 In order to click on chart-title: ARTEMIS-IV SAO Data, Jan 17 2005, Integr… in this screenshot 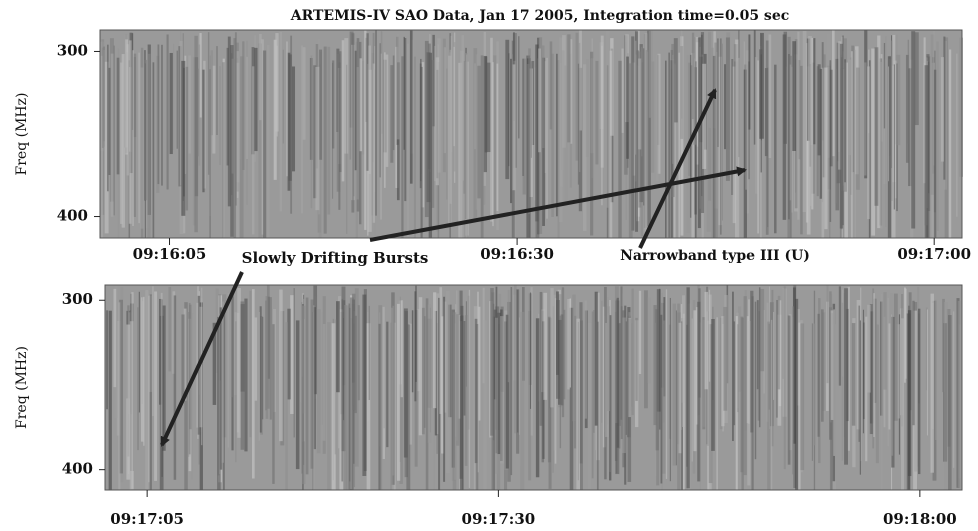, I will do `click(540, 16)`.